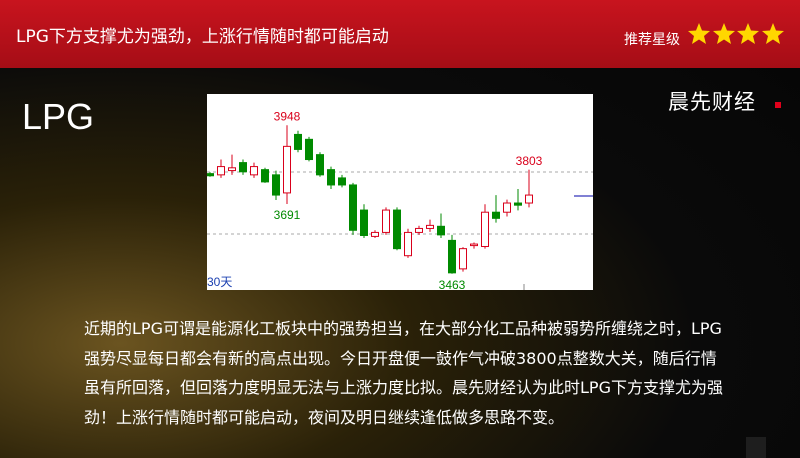 The image size is (800, 458). Describe the element at coordinates (58, 116) in the screenshot. I see `symbol: LPG` at that location.